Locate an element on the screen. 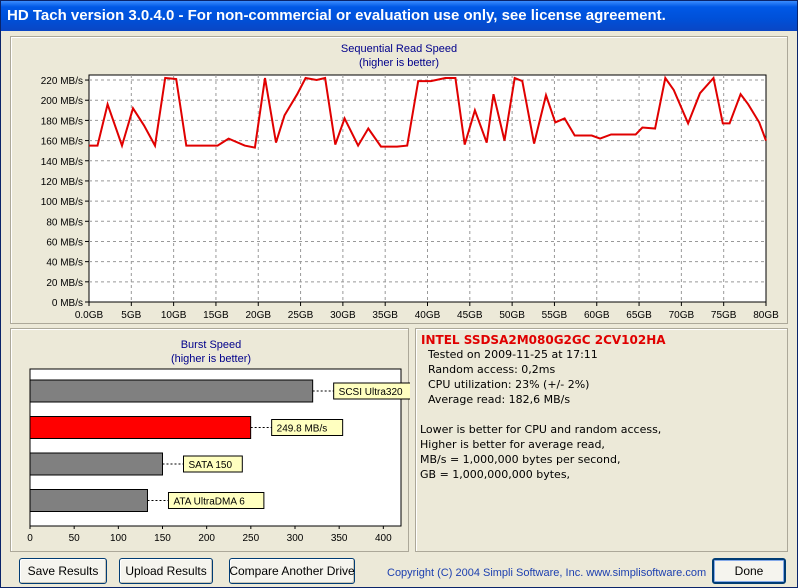  x-tick-label: 350 is located at coordinates (339, 538).